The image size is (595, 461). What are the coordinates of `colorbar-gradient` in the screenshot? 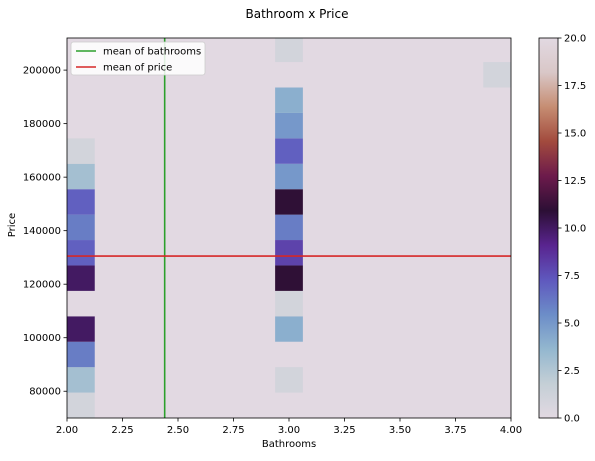 It's located at (548, 228).